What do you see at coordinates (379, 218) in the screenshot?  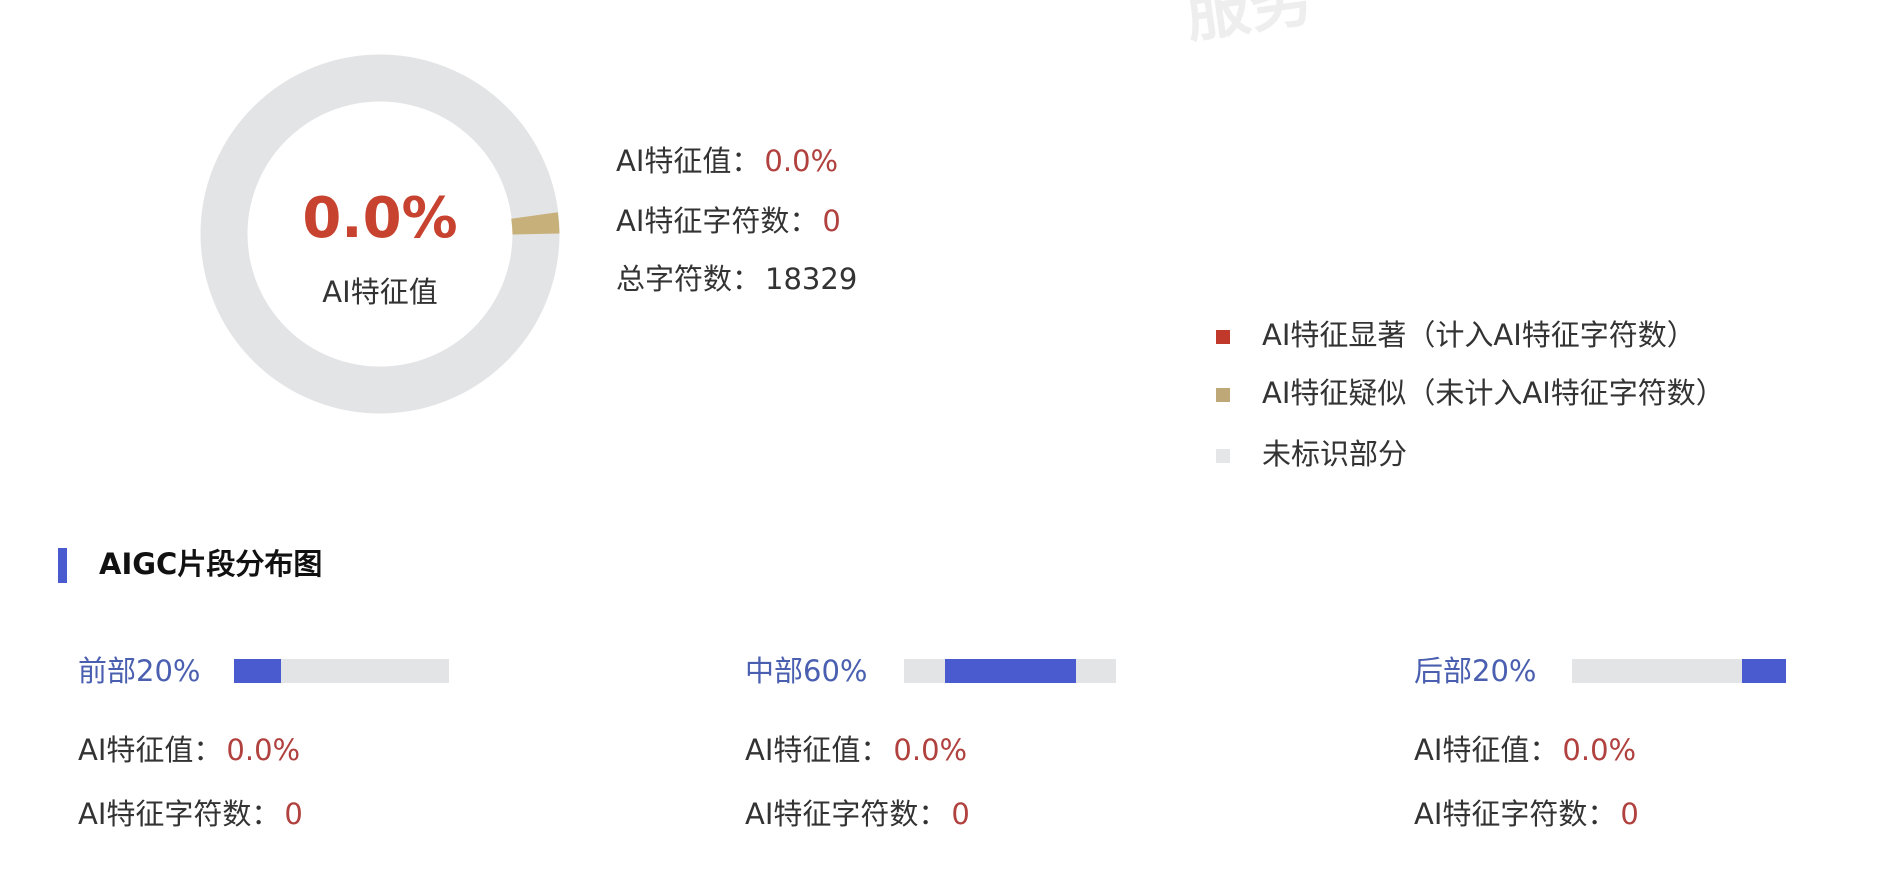 I see `donut-value: 0.0%` at bounding box center [379, 218].